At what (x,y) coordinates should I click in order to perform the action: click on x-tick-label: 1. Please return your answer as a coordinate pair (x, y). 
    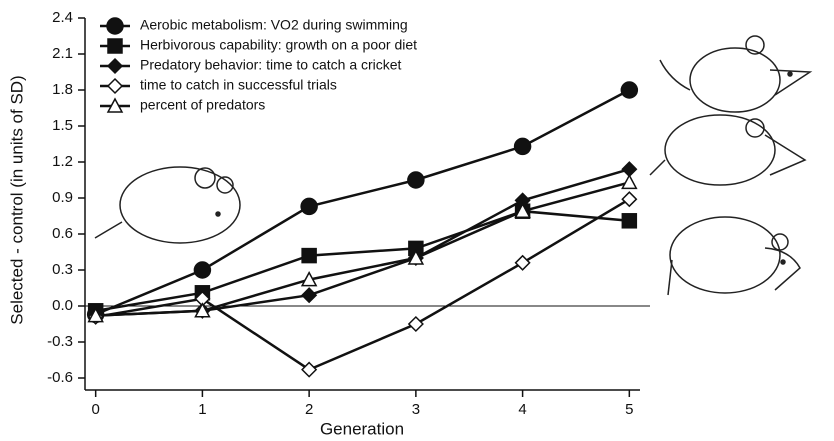
    Looking at the image, I should click on (202, 409).